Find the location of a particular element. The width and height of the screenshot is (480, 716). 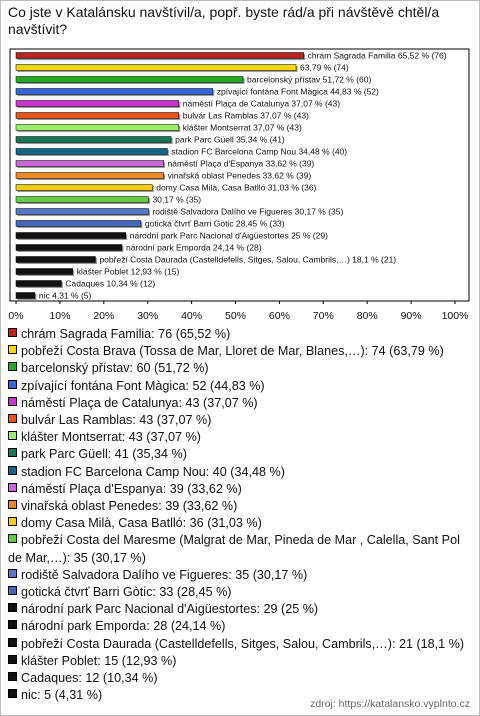

value-label: klášter Montserrat 37,07 % (43) is located at coordinates (242, 127).